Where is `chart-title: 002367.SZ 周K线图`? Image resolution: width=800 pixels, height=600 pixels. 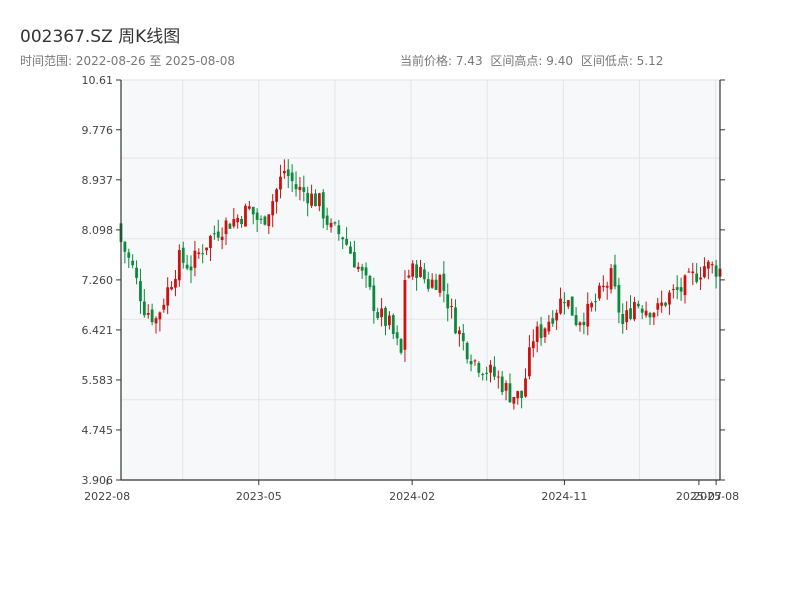
chart-title: 002367.SZ 周K线图 is located at coordinates (100, 37).